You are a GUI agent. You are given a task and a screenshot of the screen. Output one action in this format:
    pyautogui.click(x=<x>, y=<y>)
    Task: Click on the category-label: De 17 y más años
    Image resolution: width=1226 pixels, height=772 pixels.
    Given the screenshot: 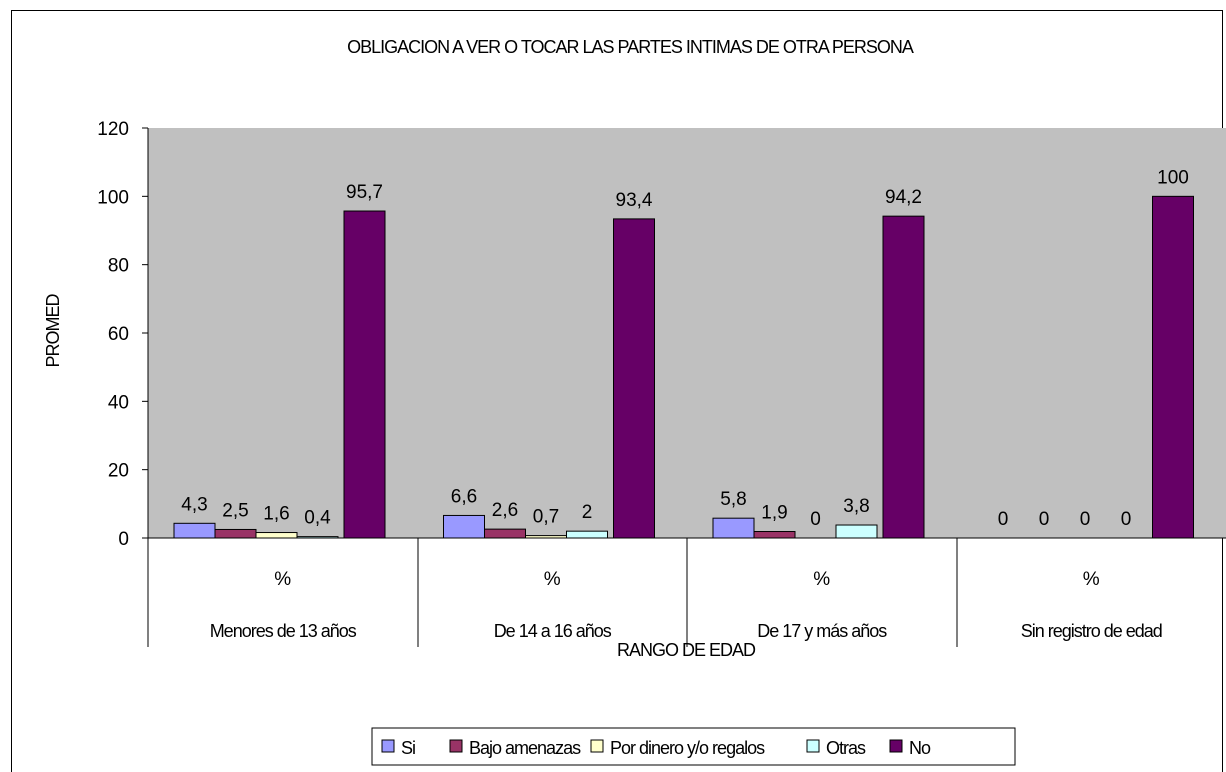 What is the action you would take?
    pyautogui.click(x=822, y=631)
    